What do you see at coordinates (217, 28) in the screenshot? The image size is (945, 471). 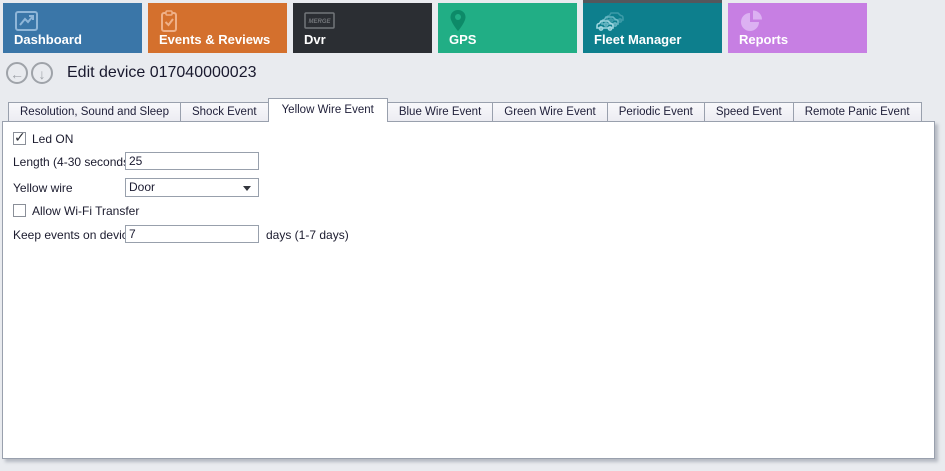 I see `nav-tile-events-reviews: Events & Reviews` at bounding box center [217, 28].